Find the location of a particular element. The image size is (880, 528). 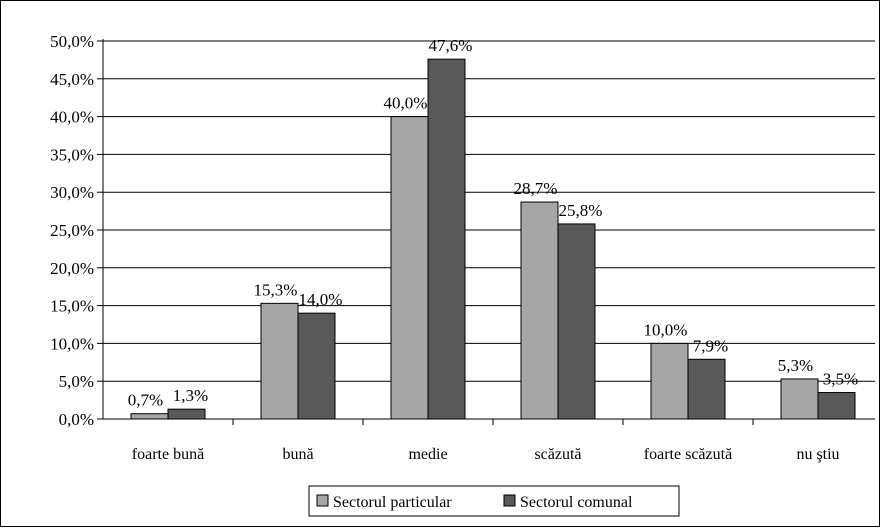

legend: Sectorul particular Sectorul comunal is located at coordinates (494, 501).